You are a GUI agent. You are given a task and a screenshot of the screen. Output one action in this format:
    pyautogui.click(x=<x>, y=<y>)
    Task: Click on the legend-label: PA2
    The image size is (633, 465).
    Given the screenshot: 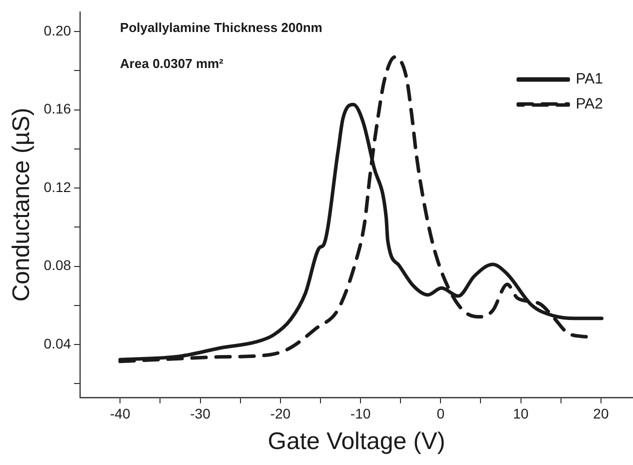 What is the action you would take?
    pyautogui.click(x=590, y=104)
    